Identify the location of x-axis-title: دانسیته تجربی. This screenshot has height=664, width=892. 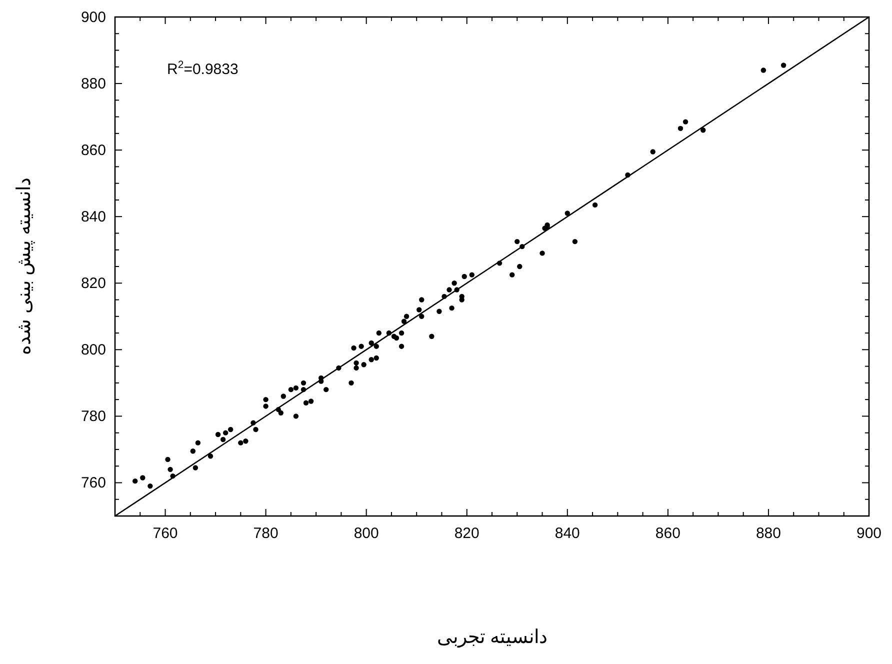
(492, 637).